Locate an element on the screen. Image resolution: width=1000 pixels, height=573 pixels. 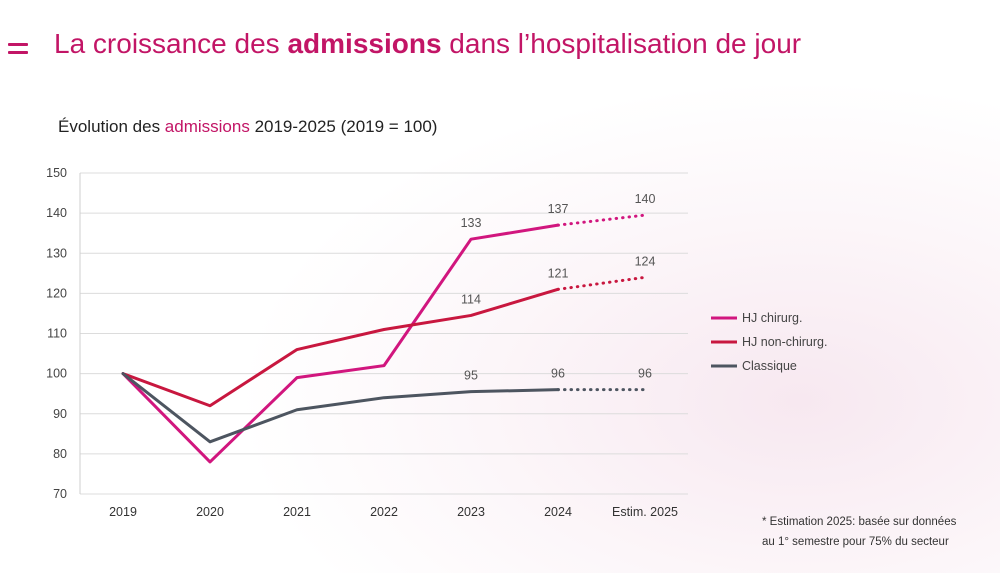
y-tick-label: 150 is located at coordinates (56, 173).